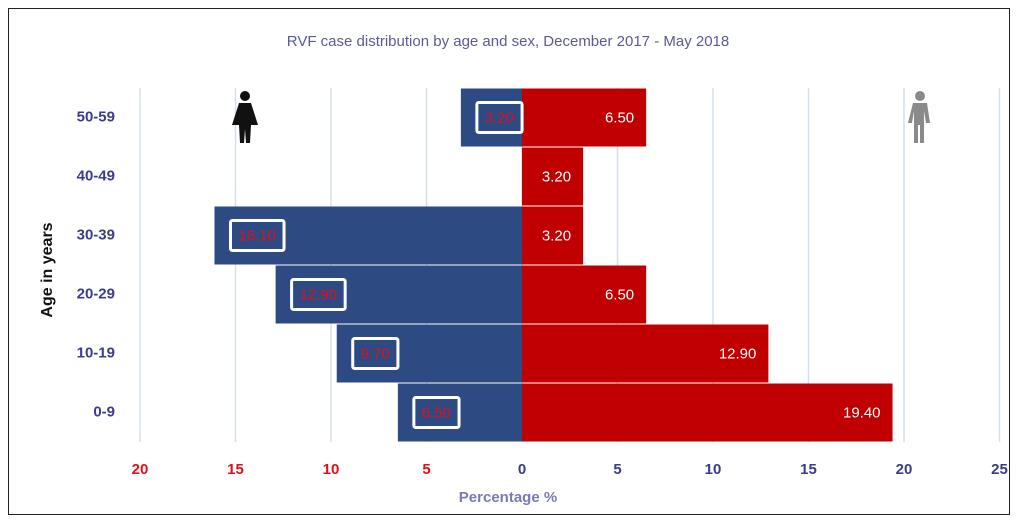  Describe the element at coordinates (862, 412) in the screenshot. I see `data-label: 19.40` at that location.